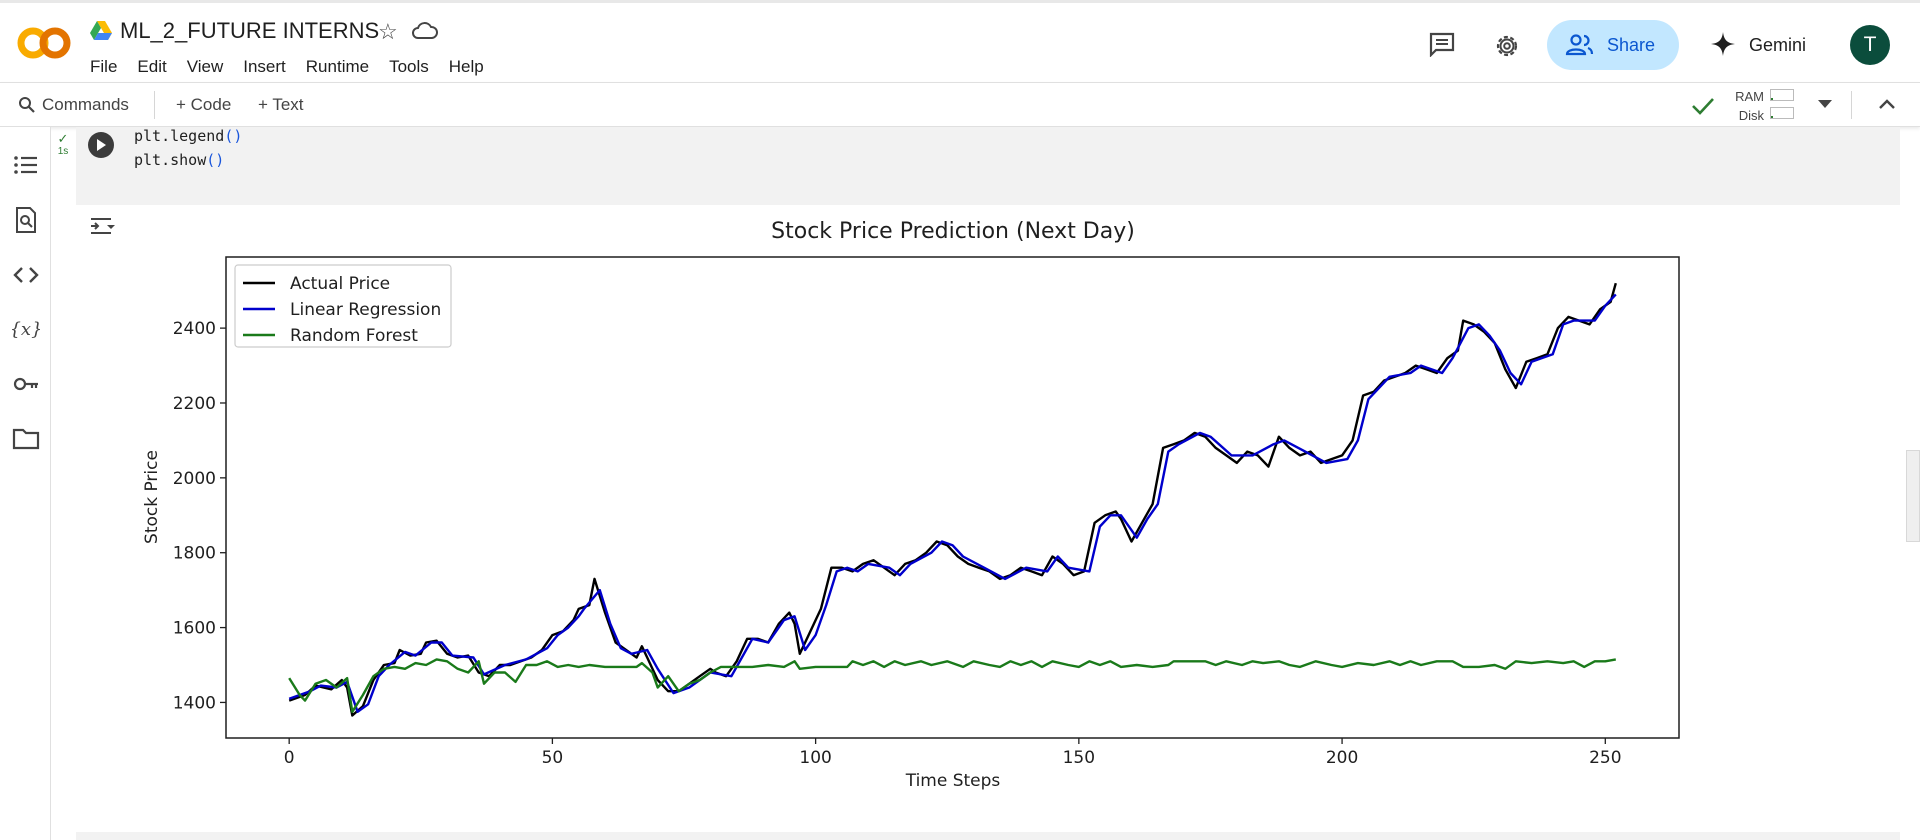  I want to click on series-line-random-forest, so click(952, 685).